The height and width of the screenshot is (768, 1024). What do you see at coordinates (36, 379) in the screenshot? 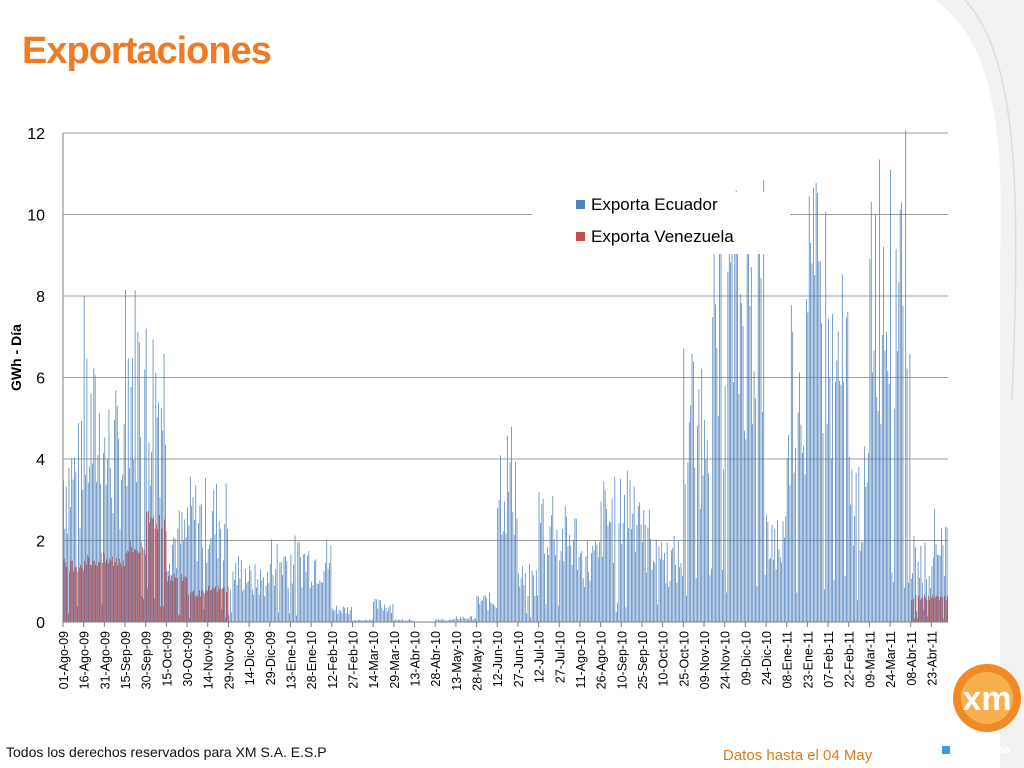
I see `y-axis-ticks: 0 2 4 6 8 10 12` at bounding box center [36, 379].